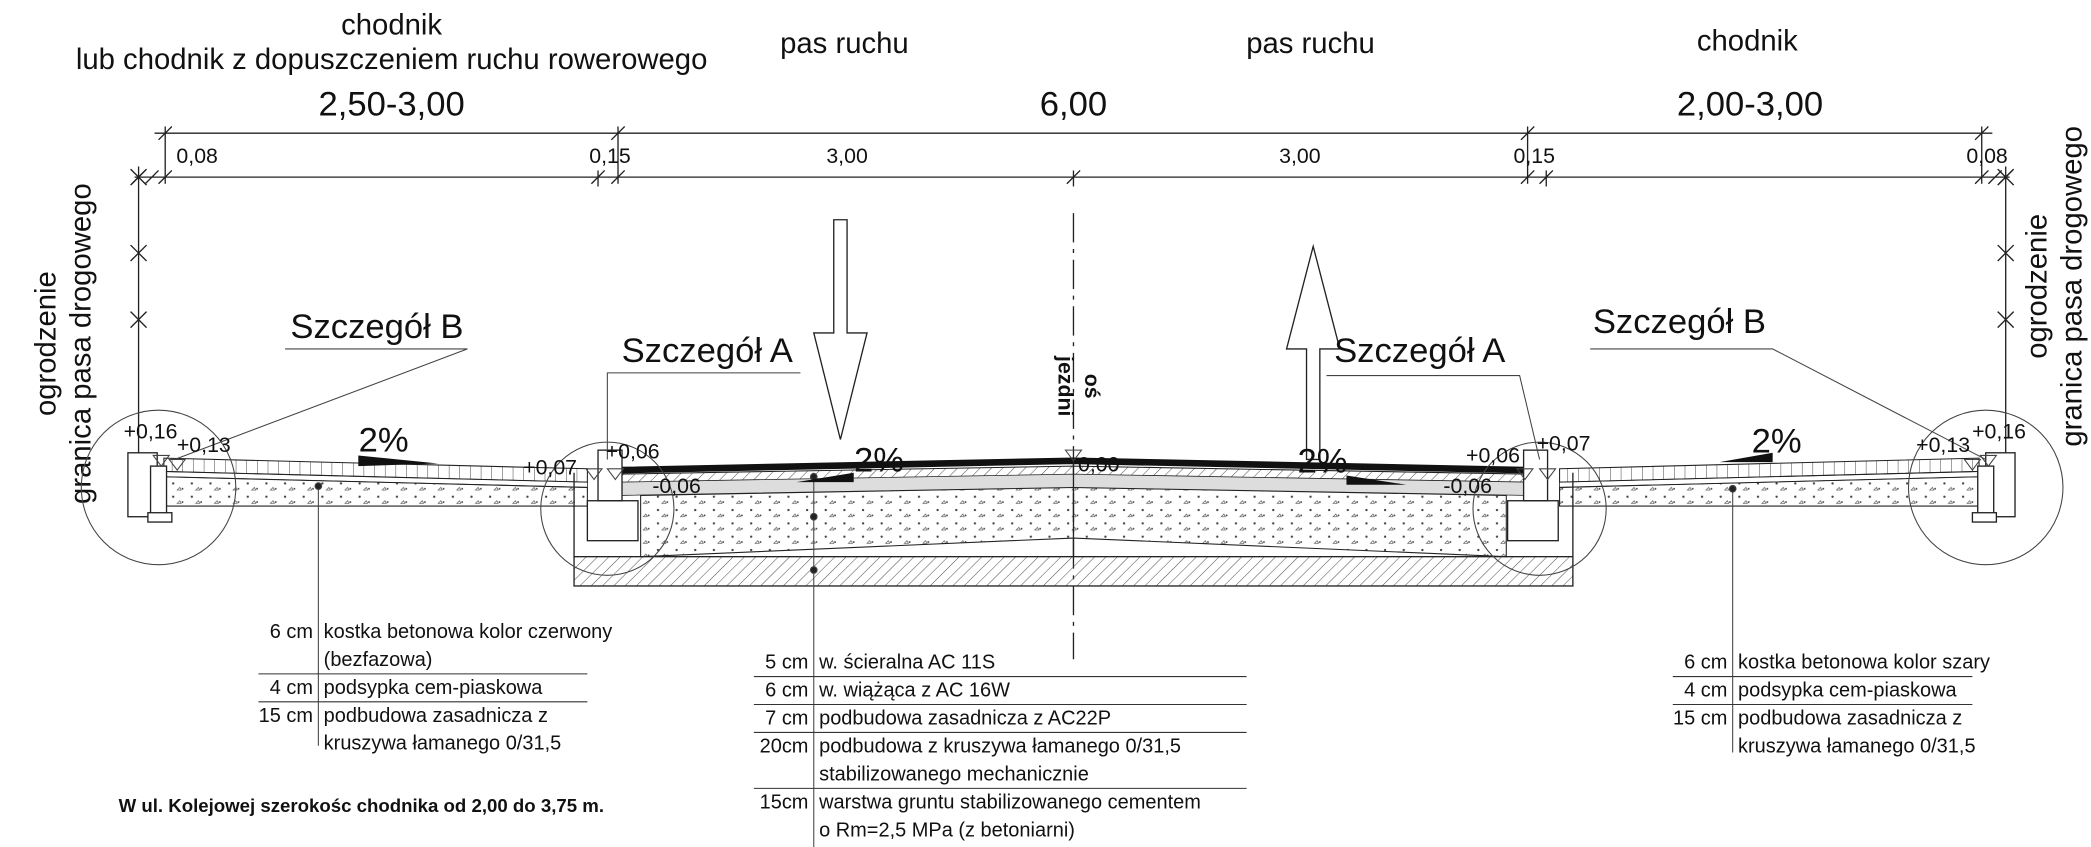 This screenshot has width=2091, height=847. Describe the element at coordinates (784, 746) in the screenshot. I see `layer-thickness: 20cm` at that location.